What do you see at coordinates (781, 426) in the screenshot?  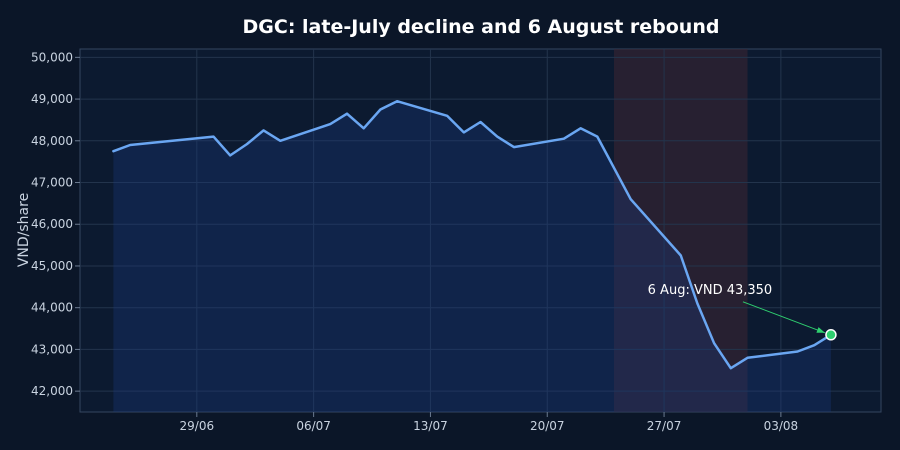 I see `x-tick-label: 03/08` at bounding box center [781, 426].